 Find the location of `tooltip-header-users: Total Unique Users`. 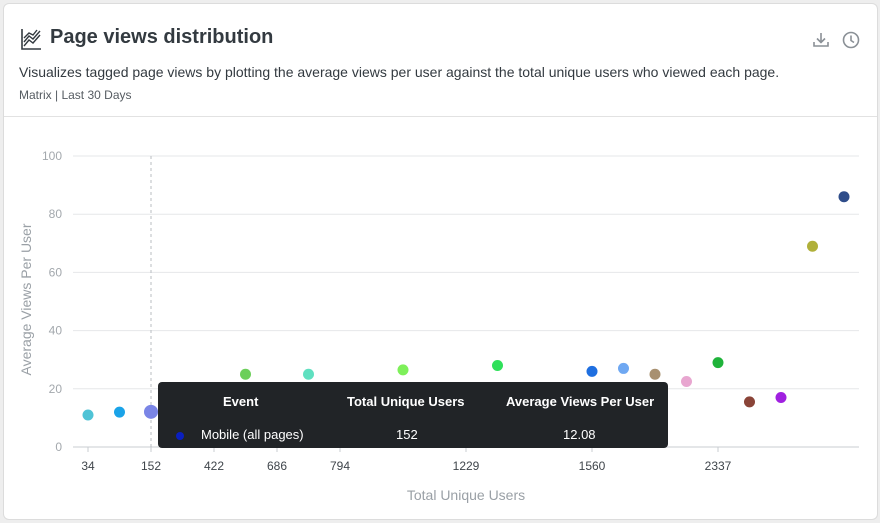

tooltip-header-users: Total Unique Users is located at coordinates (406, 401).